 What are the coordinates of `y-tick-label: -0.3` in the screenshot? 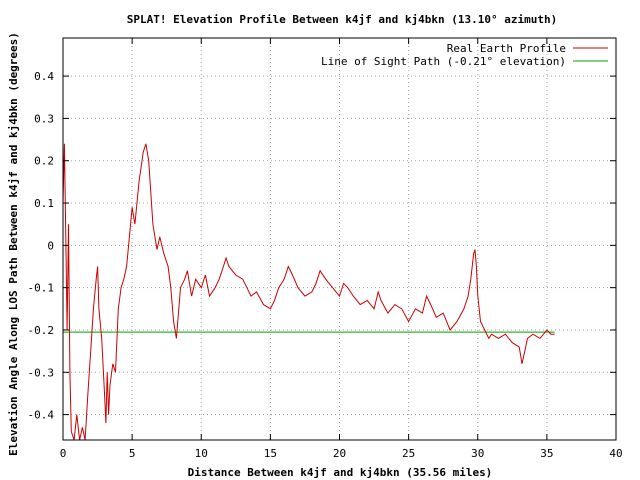 It's located at (41, 372).